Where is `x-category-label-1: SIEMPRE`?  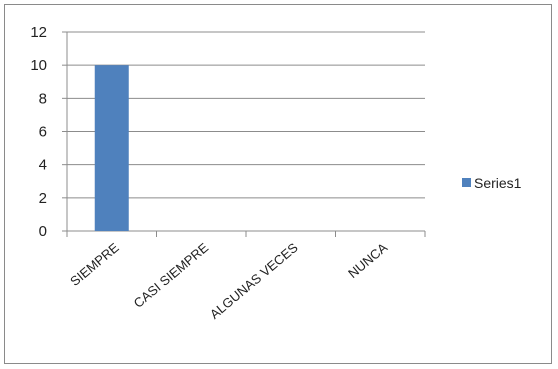
x-category-label-1: SIEMPRE is located at coordinates (94, 264).